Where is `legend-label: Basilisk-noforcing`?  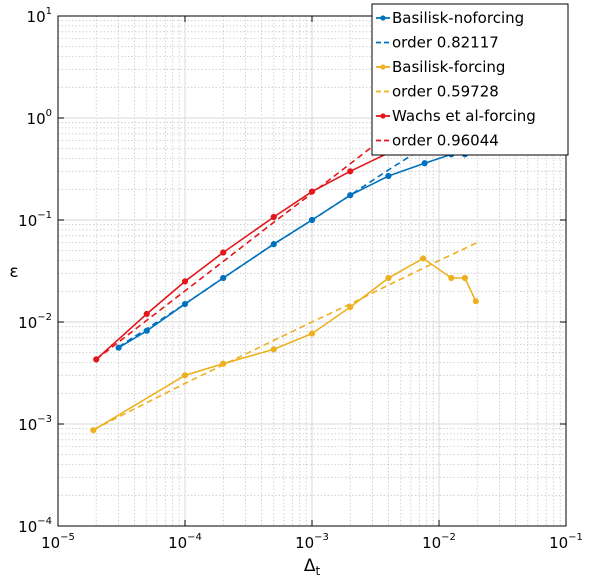 legend-label: Basilisk-noforcing is located at coordinates (458, 18).